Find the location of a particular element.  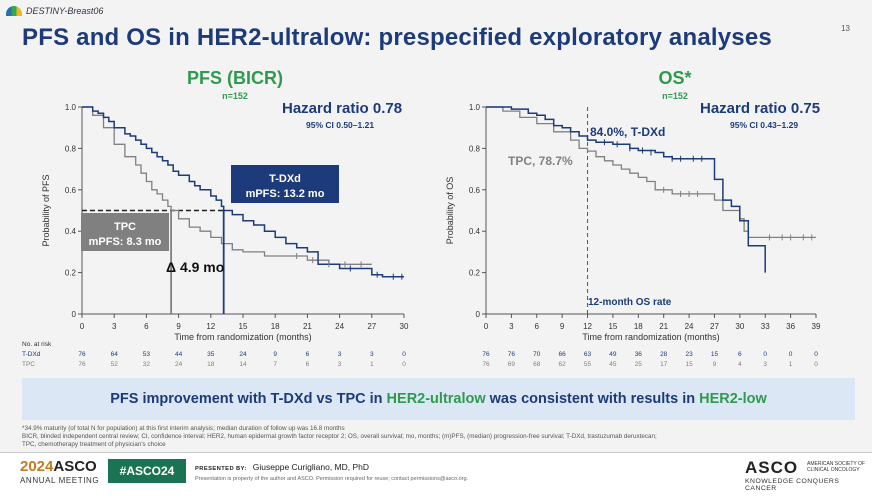

os-at-risk-tpc: 76 is located at coordinates (486, 364).